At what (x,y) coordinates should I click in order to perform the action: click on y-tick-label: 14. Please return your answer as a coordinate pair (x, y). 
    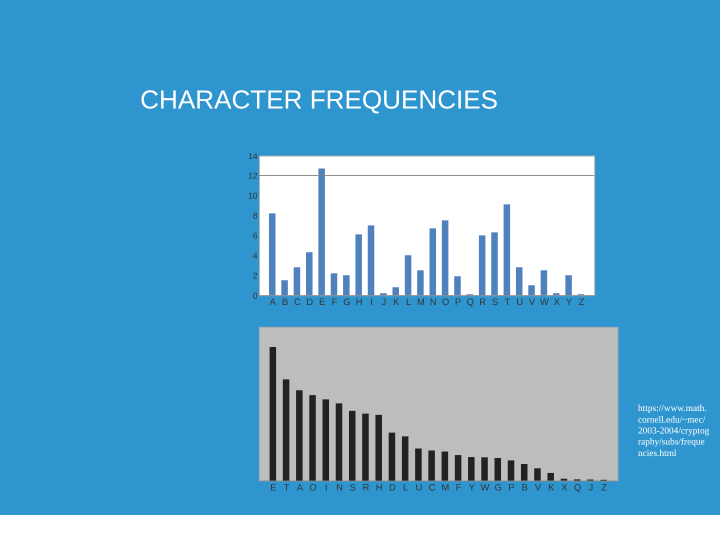
    Looking at the image, I should click on (253, 155).